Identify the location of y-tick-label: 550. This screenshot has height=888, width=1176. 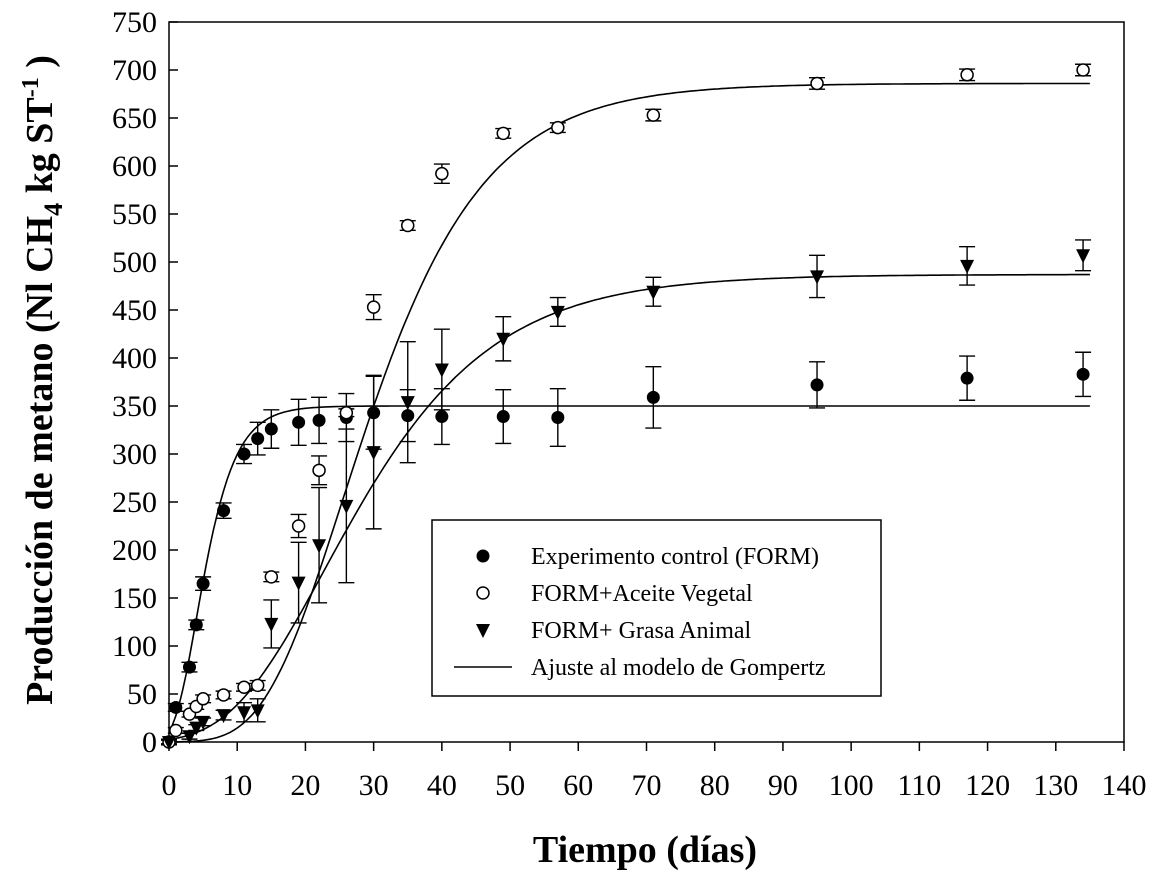
(134, 214).